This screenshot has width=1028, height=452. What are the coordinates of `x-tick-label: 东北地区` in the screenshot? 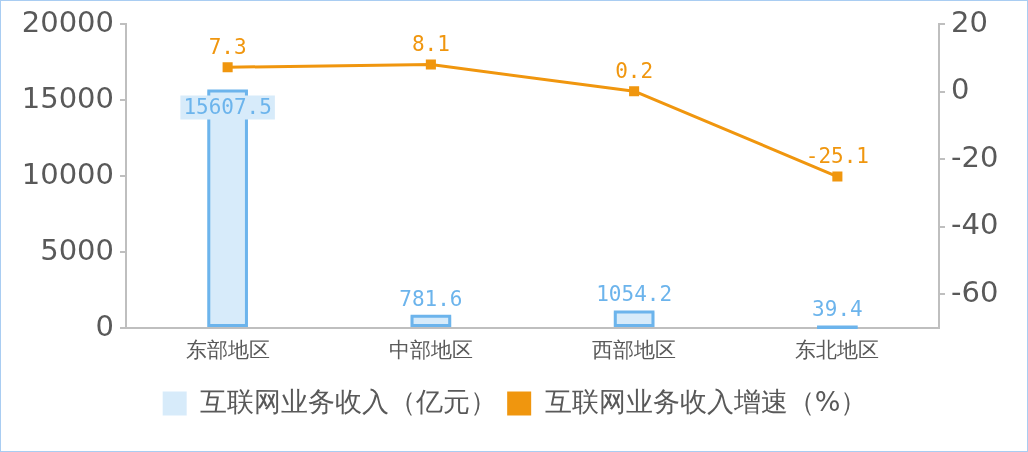 It's located at (837, 350).